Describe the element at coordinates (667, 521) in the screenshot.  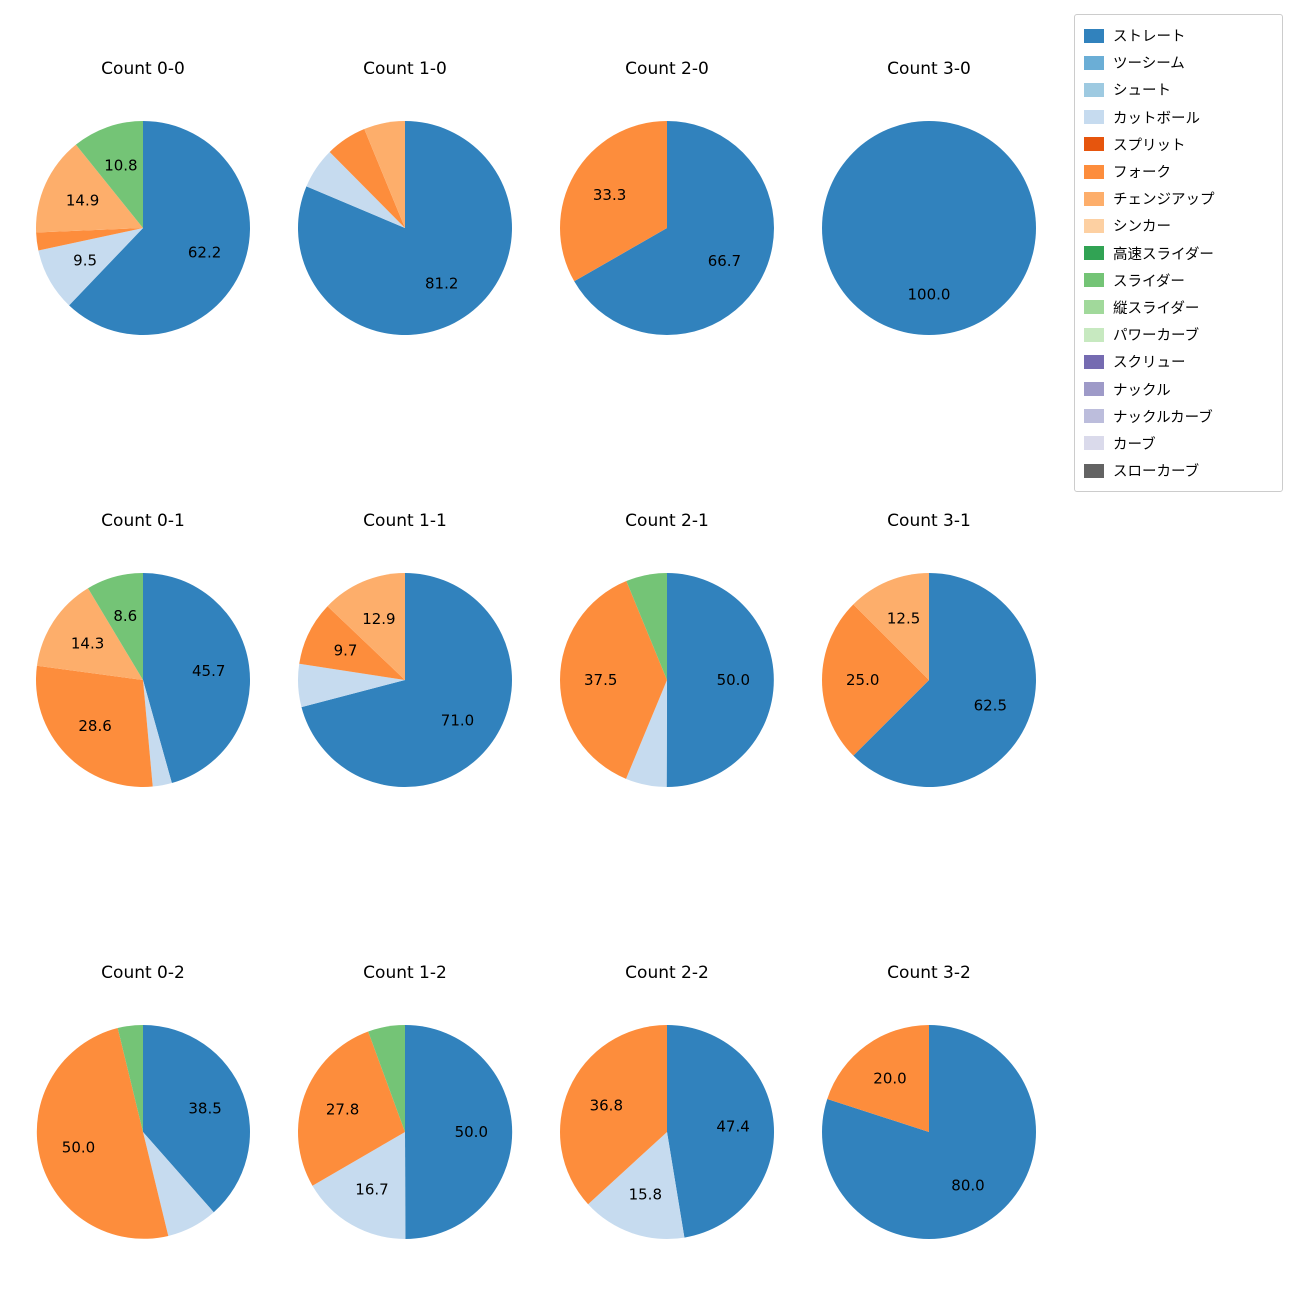
I see `chart-title: Count 2-1` at that location.